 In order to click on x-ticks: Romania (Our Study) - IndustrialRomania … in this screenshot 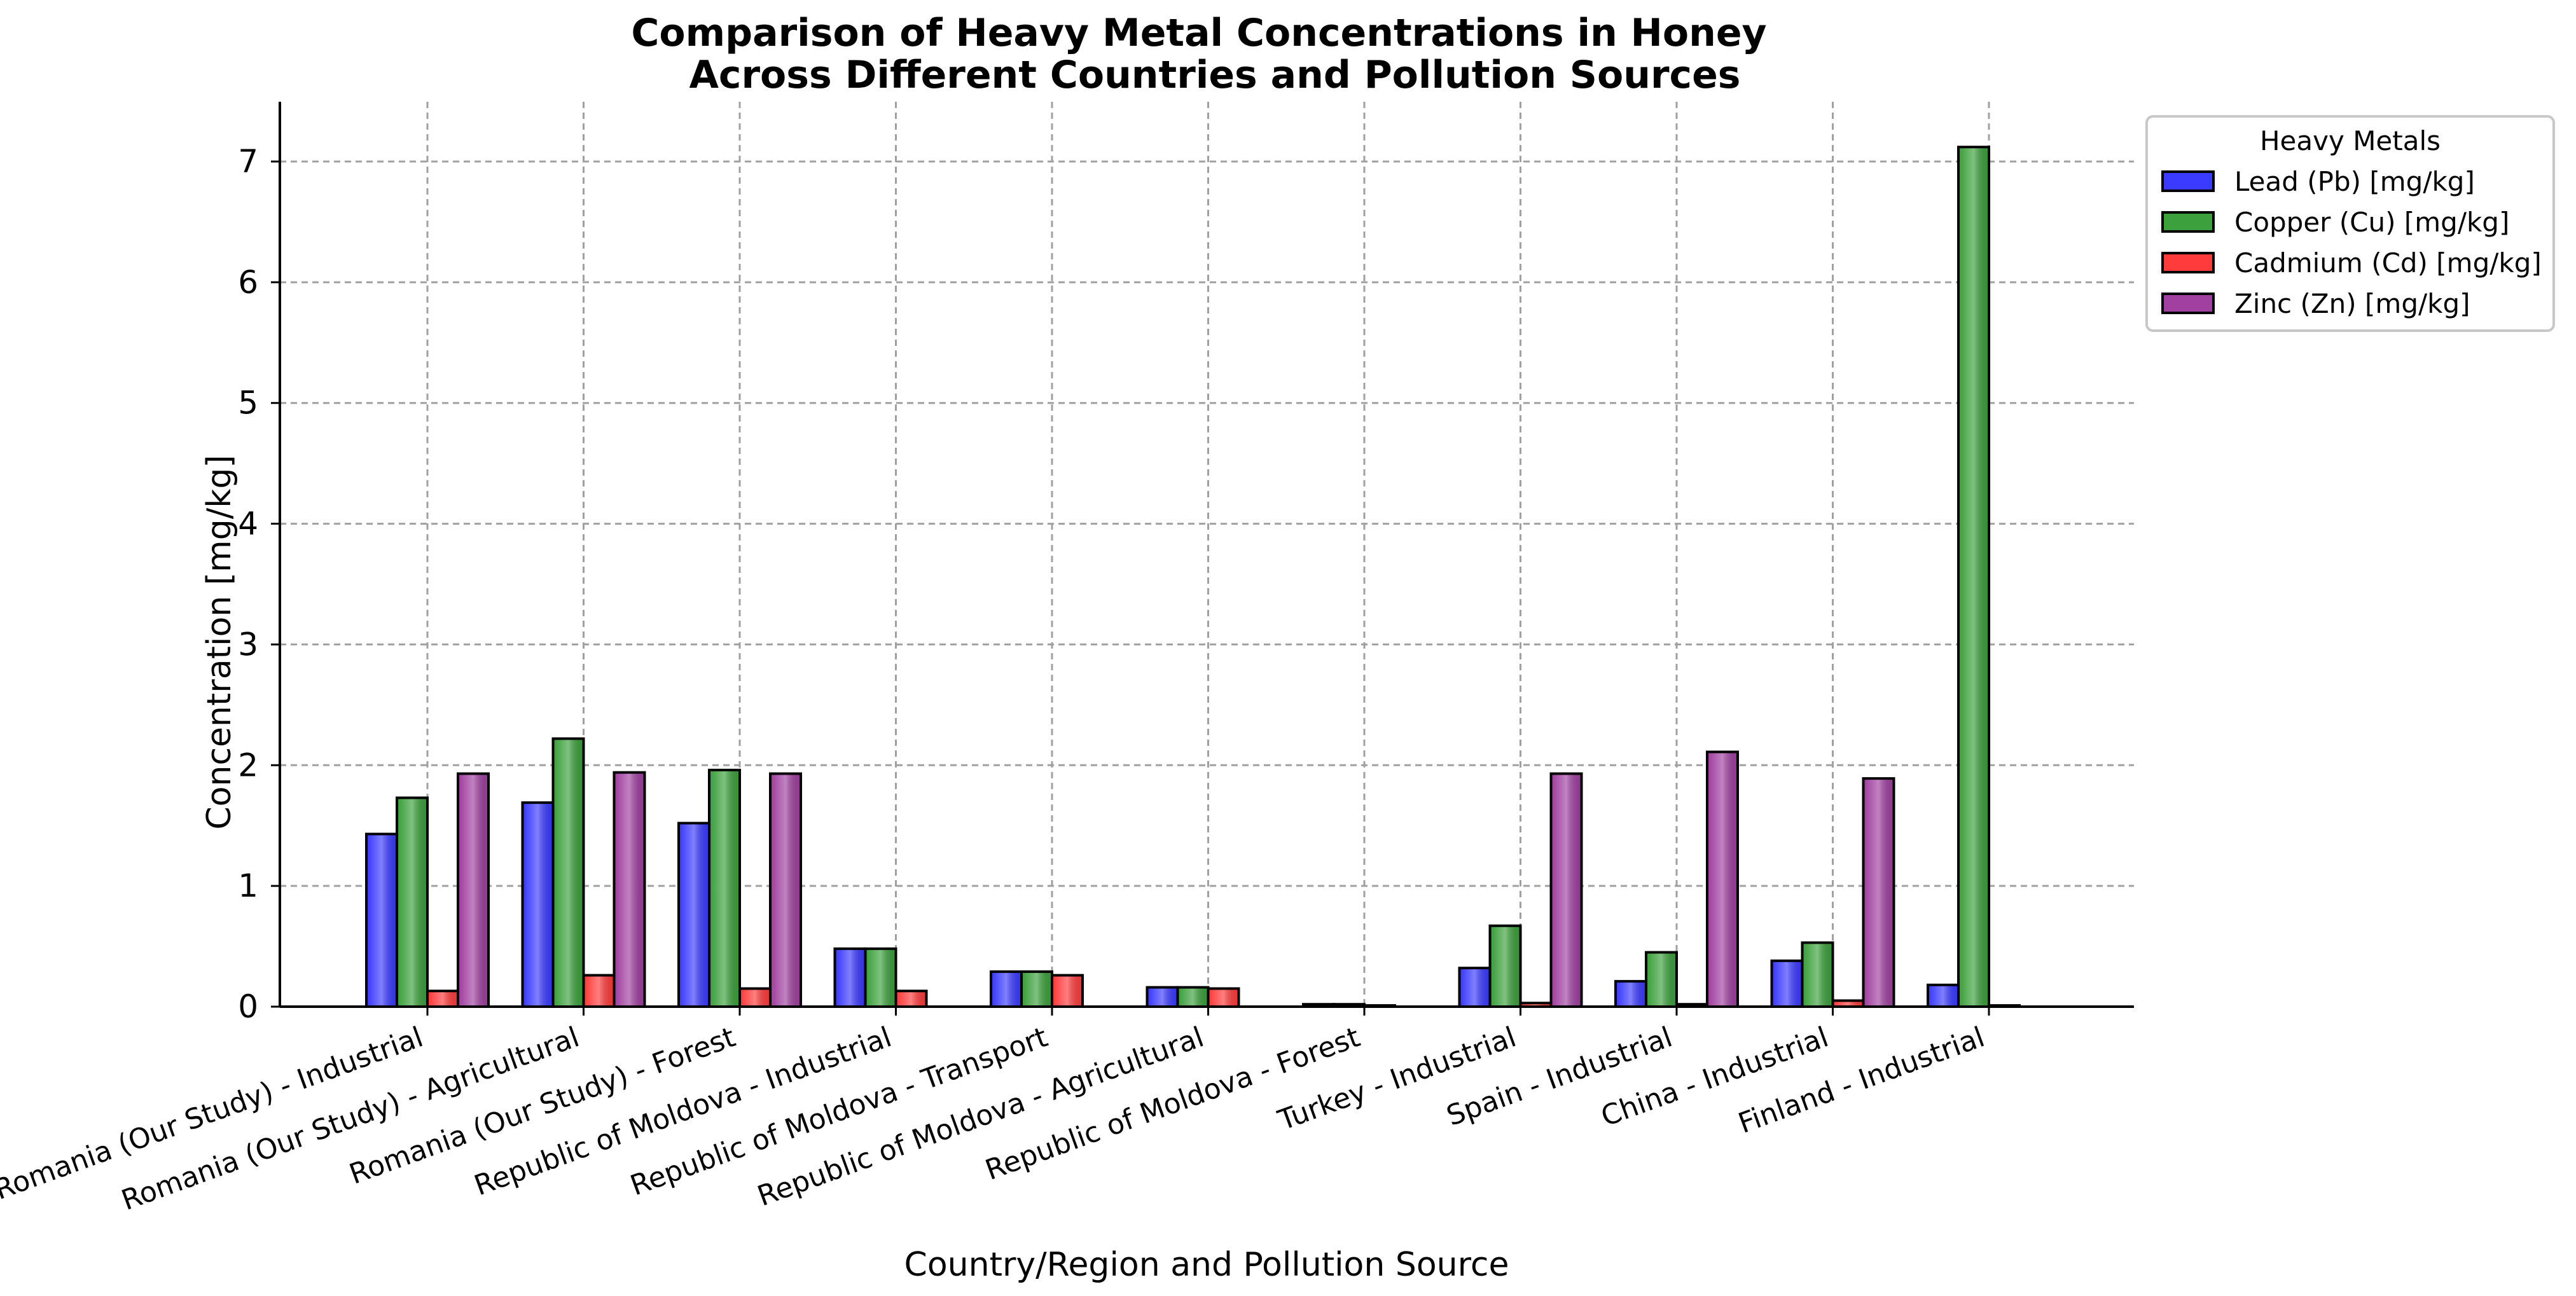, I will do `click(995, 1112)`.